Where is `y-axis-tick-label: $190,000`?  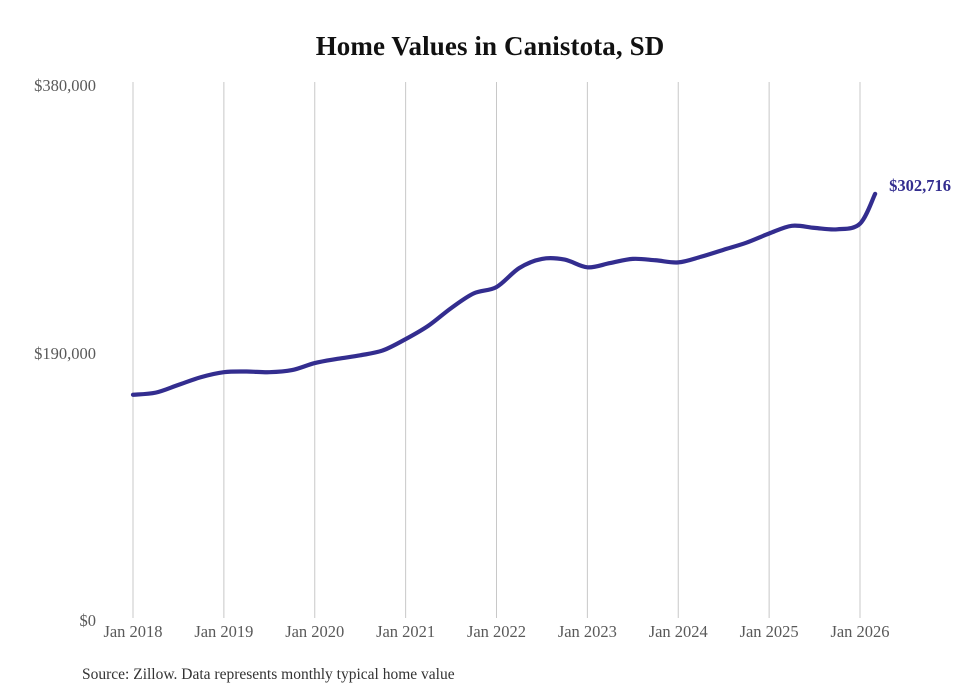 y-axis-tick-label: $190,000 is located at coordinates (65, 353).